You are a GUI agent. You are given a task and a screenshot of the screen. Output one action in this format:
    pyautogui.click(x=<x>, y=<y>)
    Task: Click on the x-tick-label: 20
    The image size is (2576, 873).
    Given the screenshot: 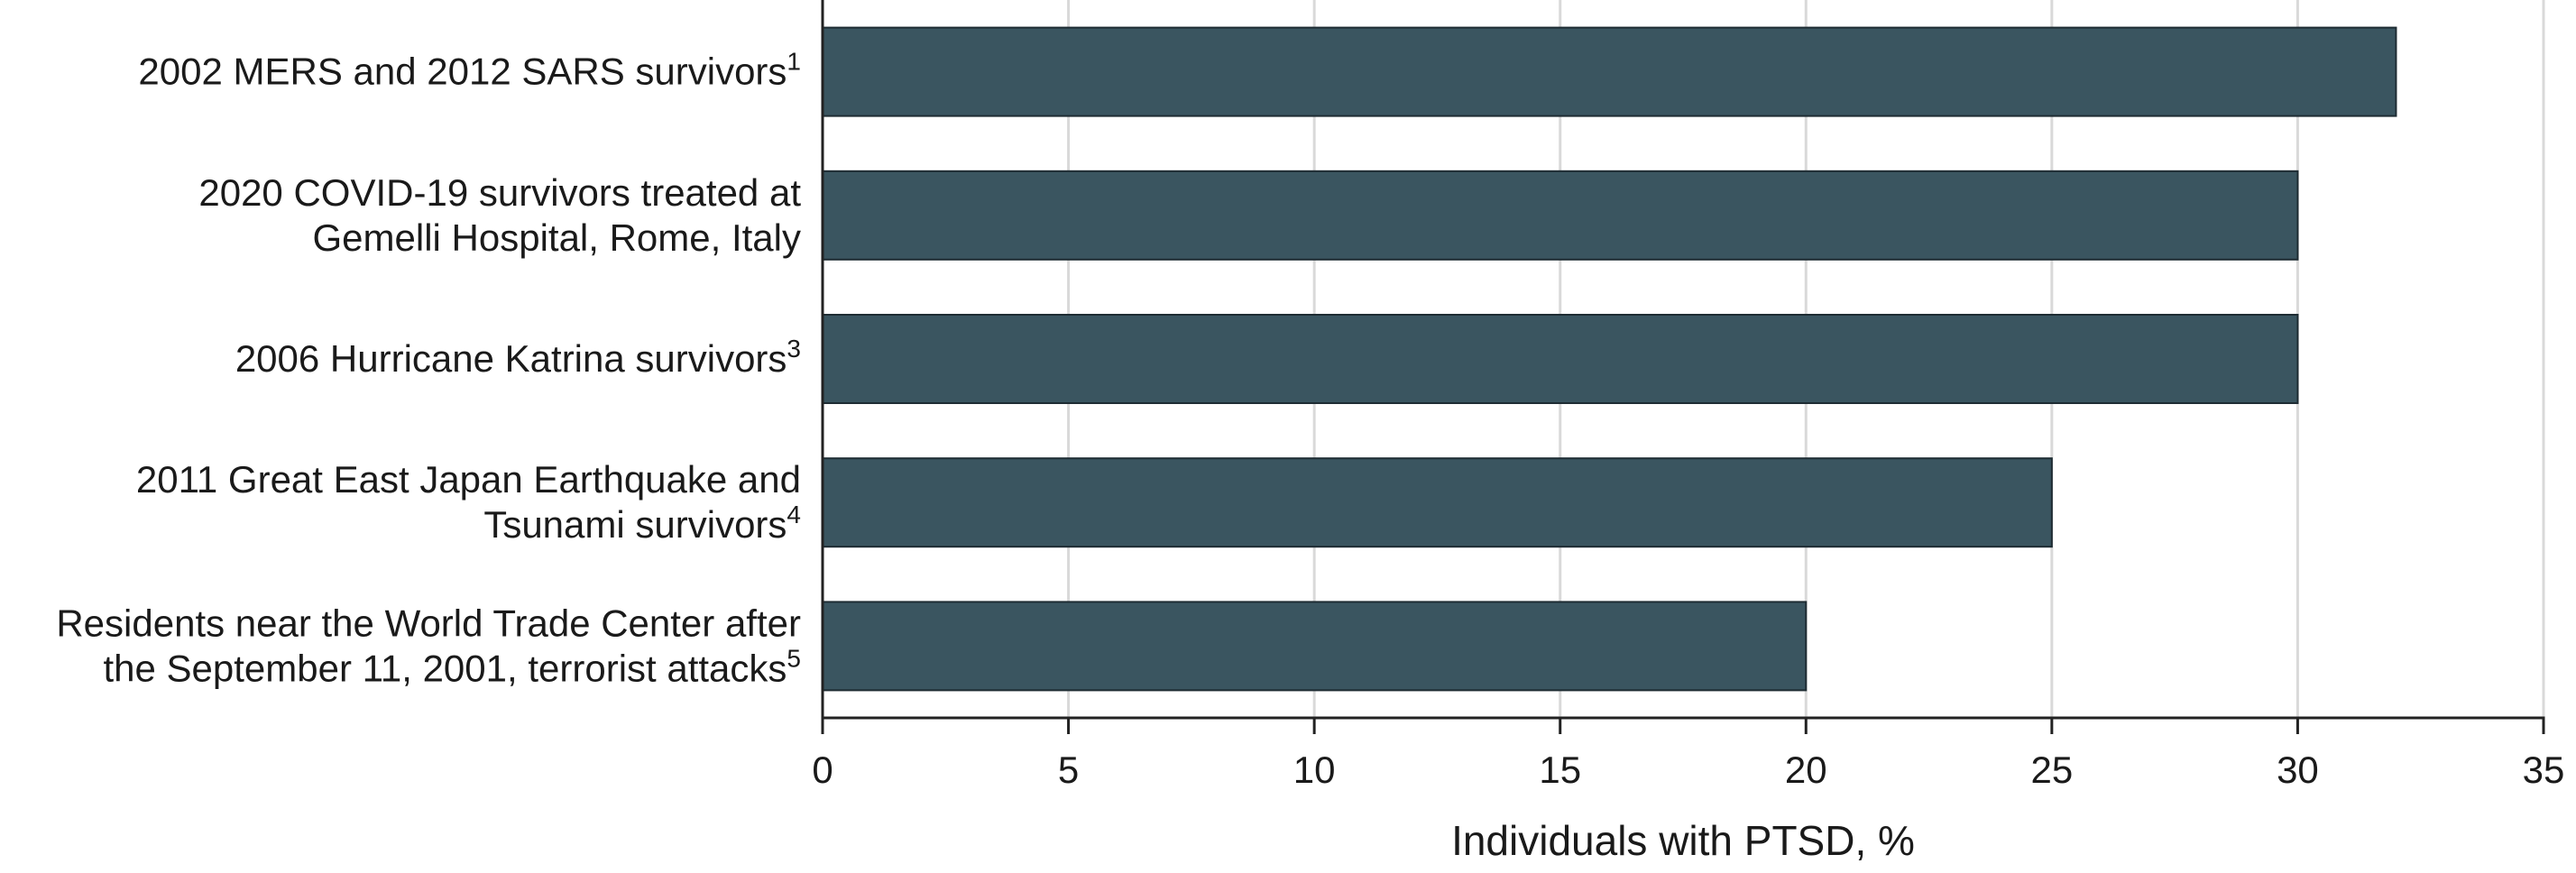 What is the action you would take?
    pyautogui.click(x=1806, y=770)
    